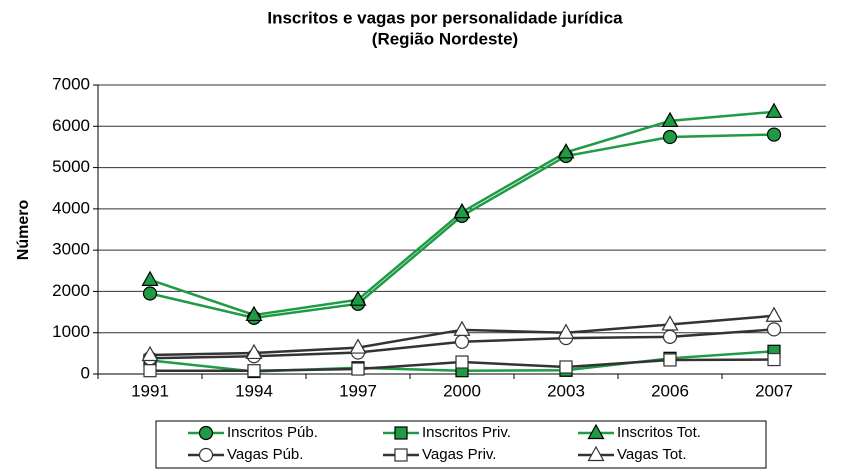 This screenshot has height=472, width=846. I want to click on chart-subtitle: (Região Nordeste), so click(445, 38).